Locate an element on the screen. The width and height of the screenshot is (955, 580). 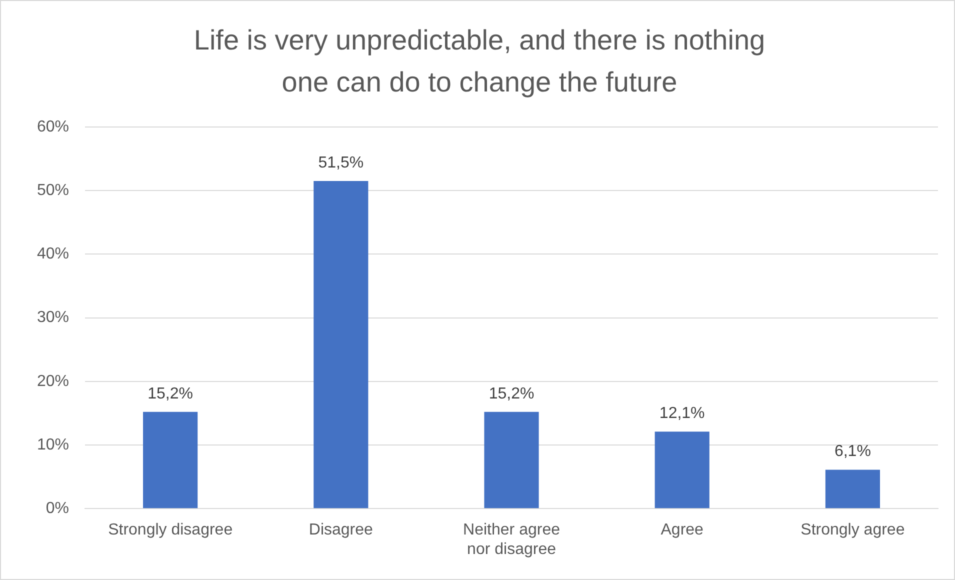
y-tick-label: 60% is located at coordinates (53, 127).